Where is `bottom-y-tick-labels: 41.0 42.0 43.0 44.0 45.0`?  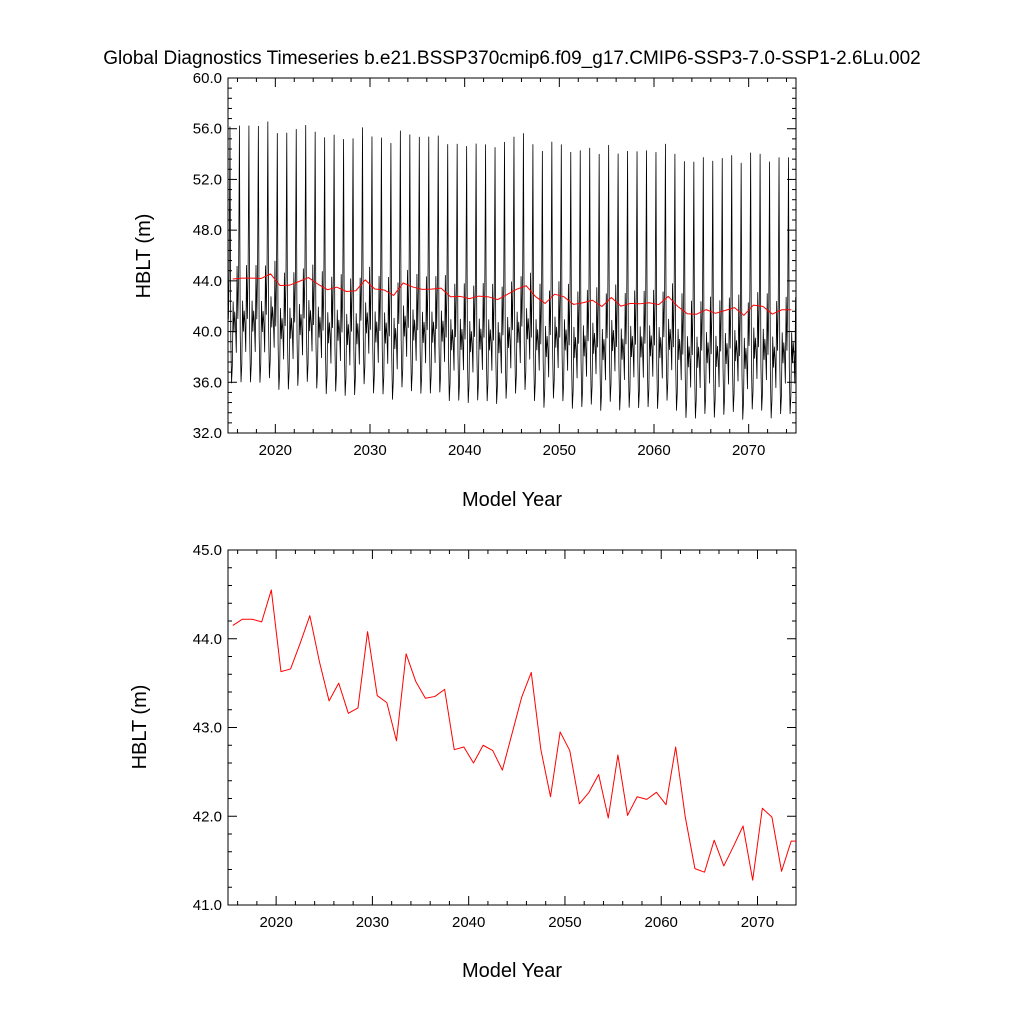
bottom-y-tick-labels: 41.0 42.0 43.0 44.0 45.0 is located at coordinates (207, 728).